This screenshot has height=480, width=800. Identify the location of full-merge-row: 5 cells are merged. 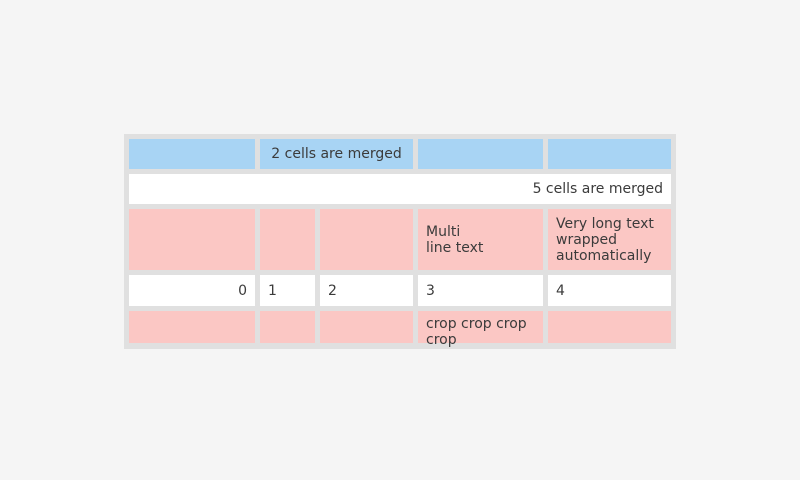
(400, 189).